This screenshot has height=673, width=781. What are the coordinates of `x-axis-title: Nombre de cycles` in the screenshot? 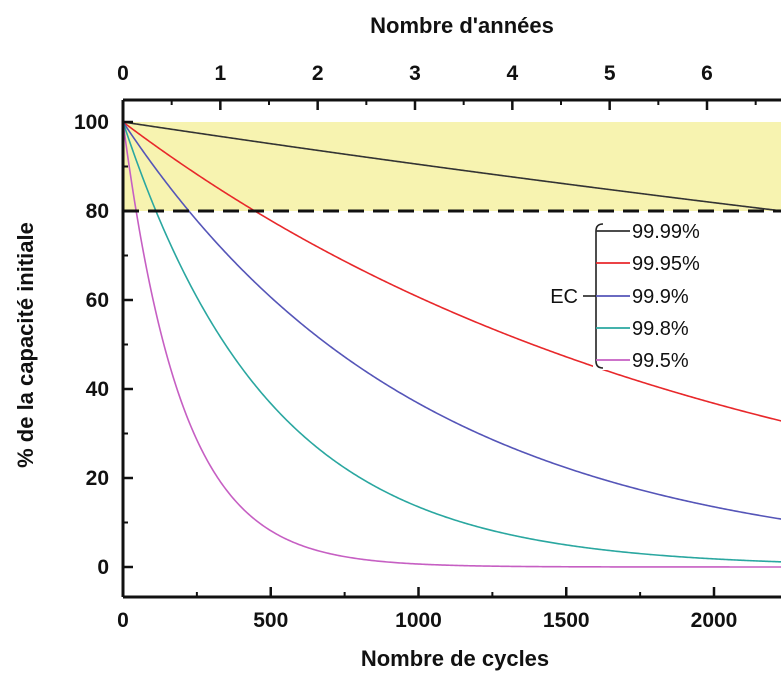 It's located at (455, 658).